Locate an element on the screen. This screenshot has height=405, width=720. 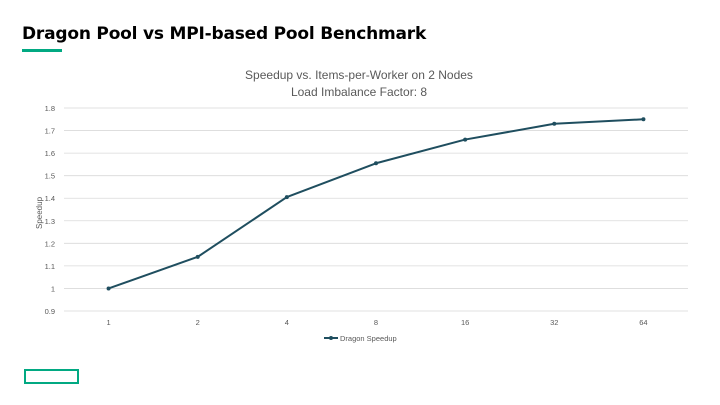
y-tick-labels: 0.9 1 1.1 1.2 1.3 1.4 1.5 1.6 1.7 1.8 is located at coordinates (50, 210).